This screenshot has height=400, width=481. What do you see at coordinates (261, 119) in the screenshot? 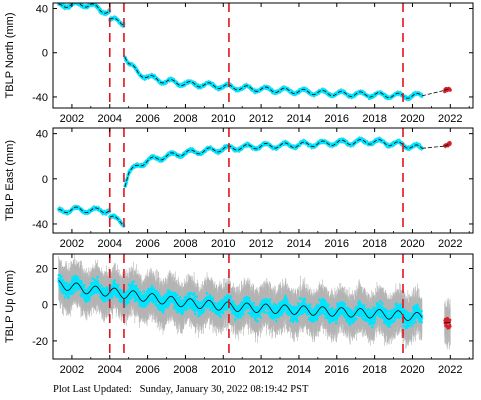
I see `x-tick-label: 2012` at bounding box center [261, 119].